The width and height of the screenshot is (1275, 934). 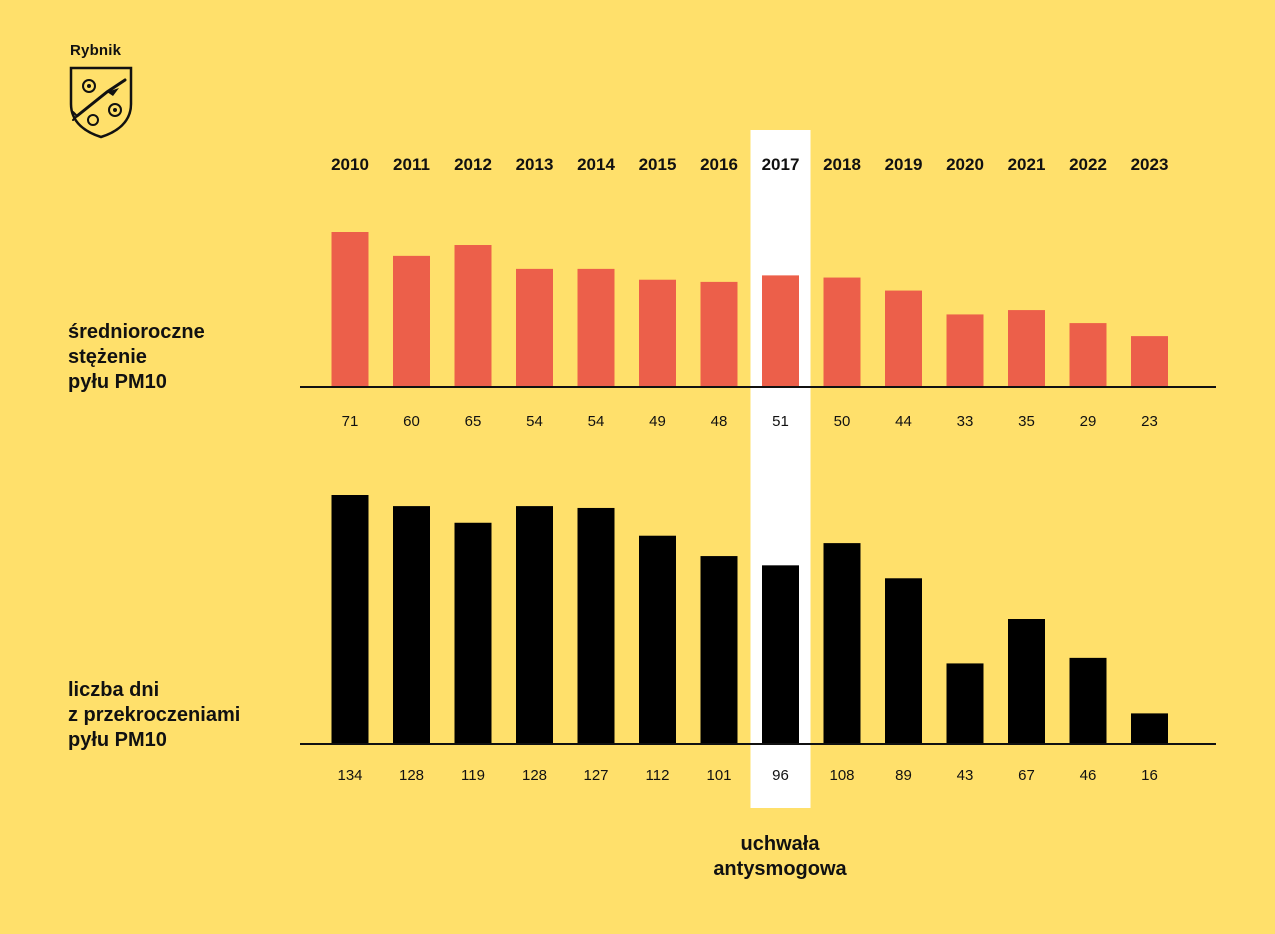 What do you see at coordinates (1026, 421) in the screenshot?
I see `avg-value-2021: 35` at bounding box center [1026, 421].